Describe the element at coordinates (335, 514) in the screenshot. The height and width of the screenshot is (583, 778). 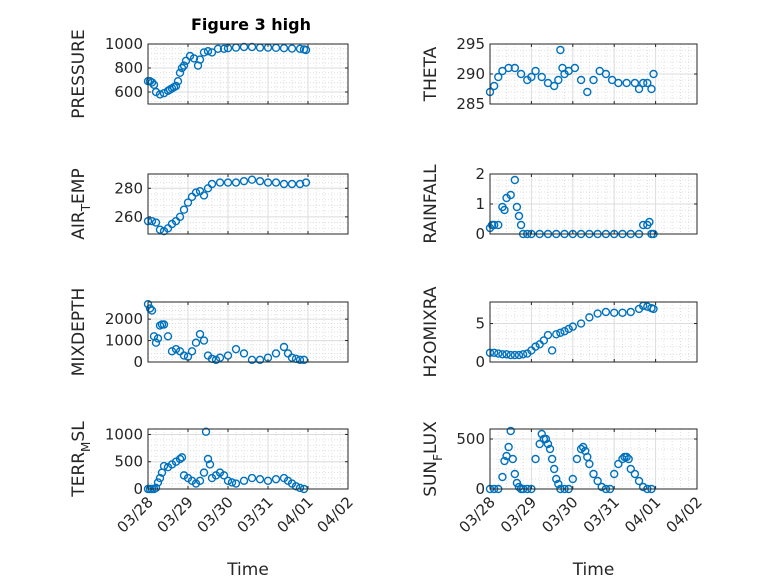
I see `x-tick-label: 04/02` at that location.